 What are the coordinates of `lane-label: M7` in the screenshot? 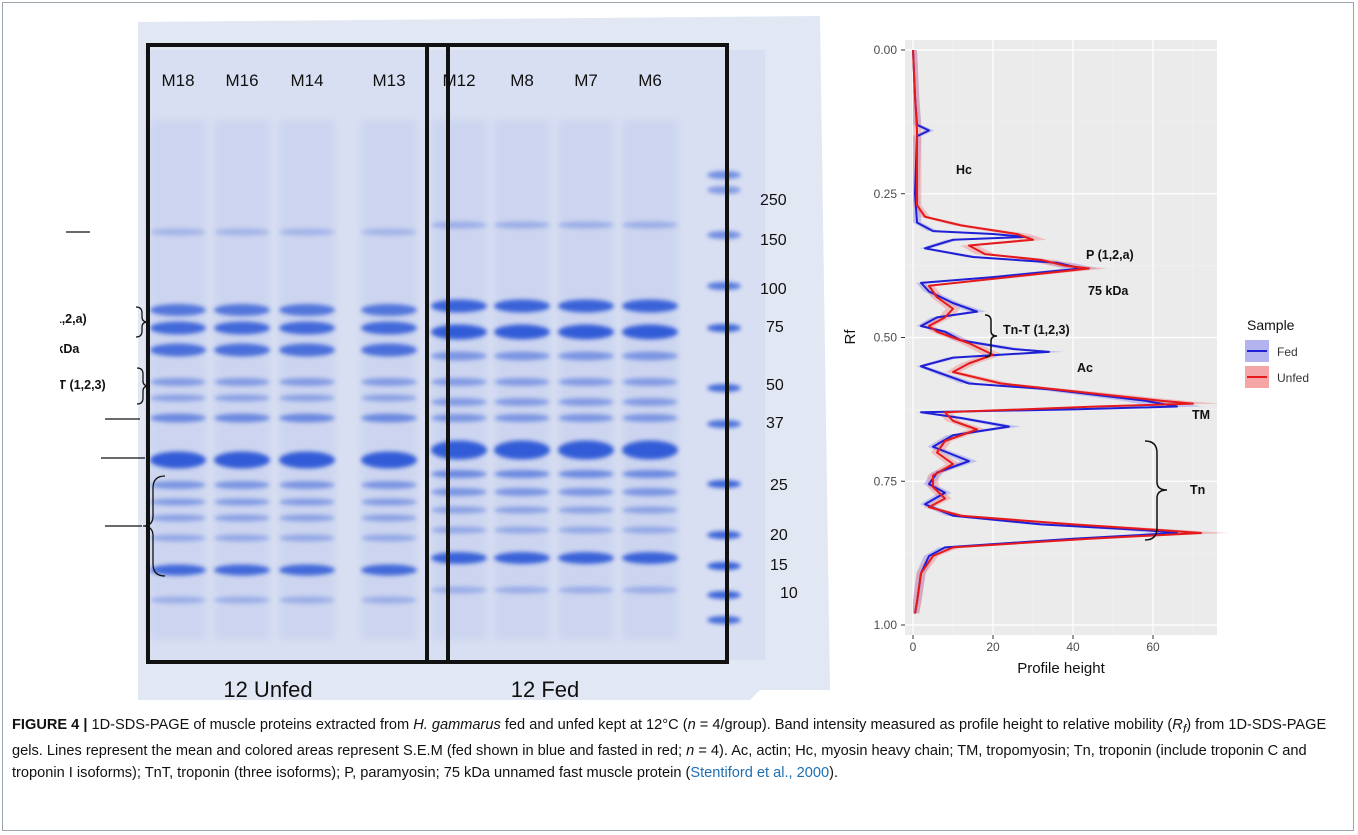 It's located at (586, 80).